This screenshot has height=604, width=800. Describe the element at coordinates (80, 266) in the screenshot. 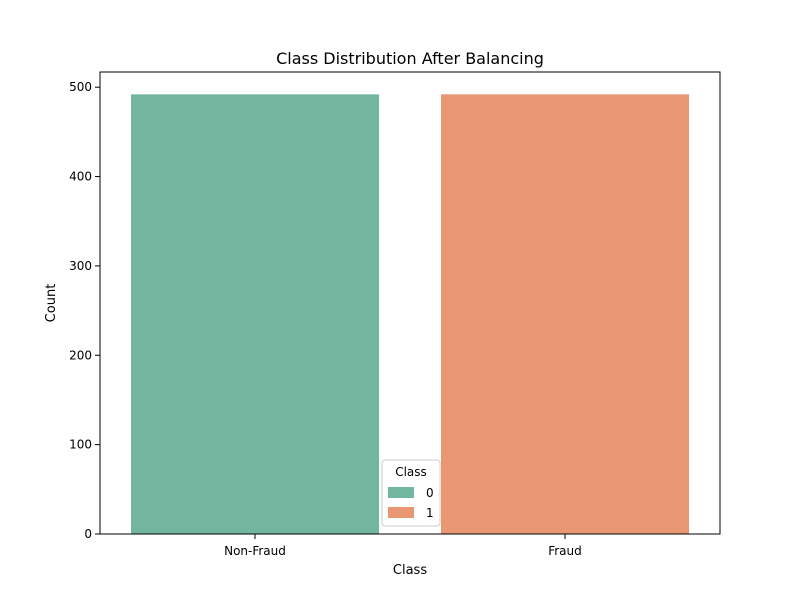

I see `y-tick-label: 300` at that location.